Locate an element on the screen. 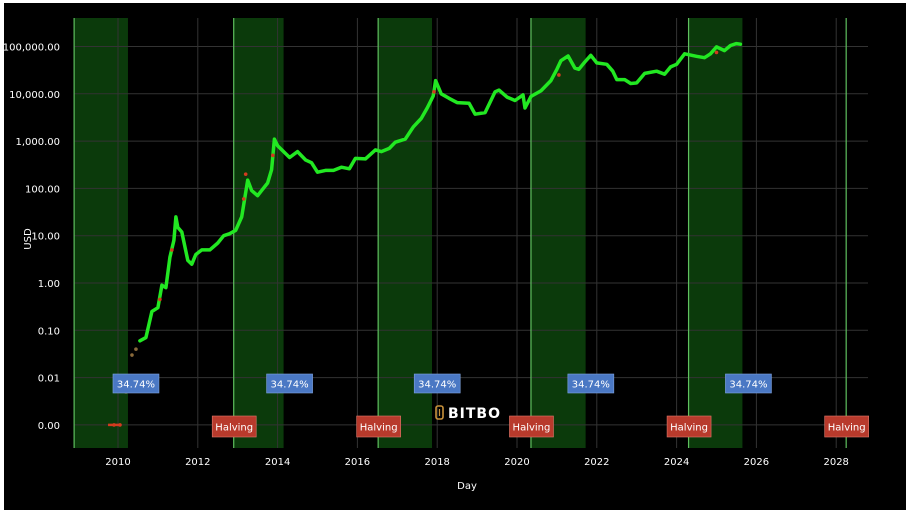 Image resolution: width=912 pixels, height=514 pixels. y-tick-label: 0.00 is located at coordinates (49, 426).